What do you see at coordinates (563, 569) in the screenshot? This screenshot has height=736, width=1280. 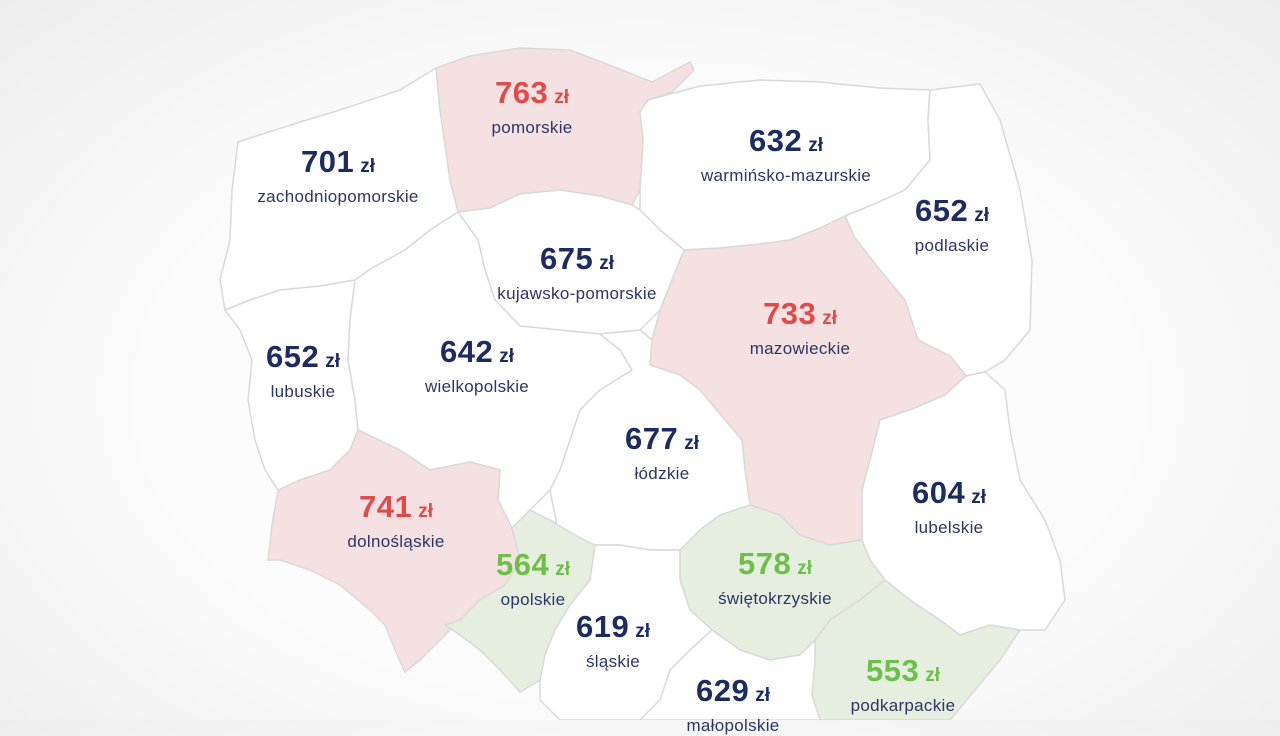 I see `currency-opolskie: zł` at bounding box center [563, 569].